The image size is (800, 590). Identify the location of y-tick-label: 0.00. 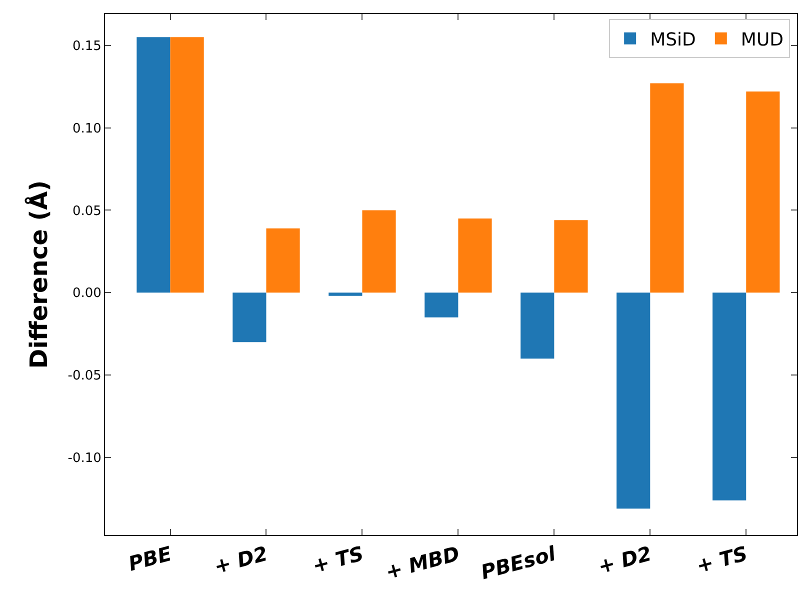
(87, 294).